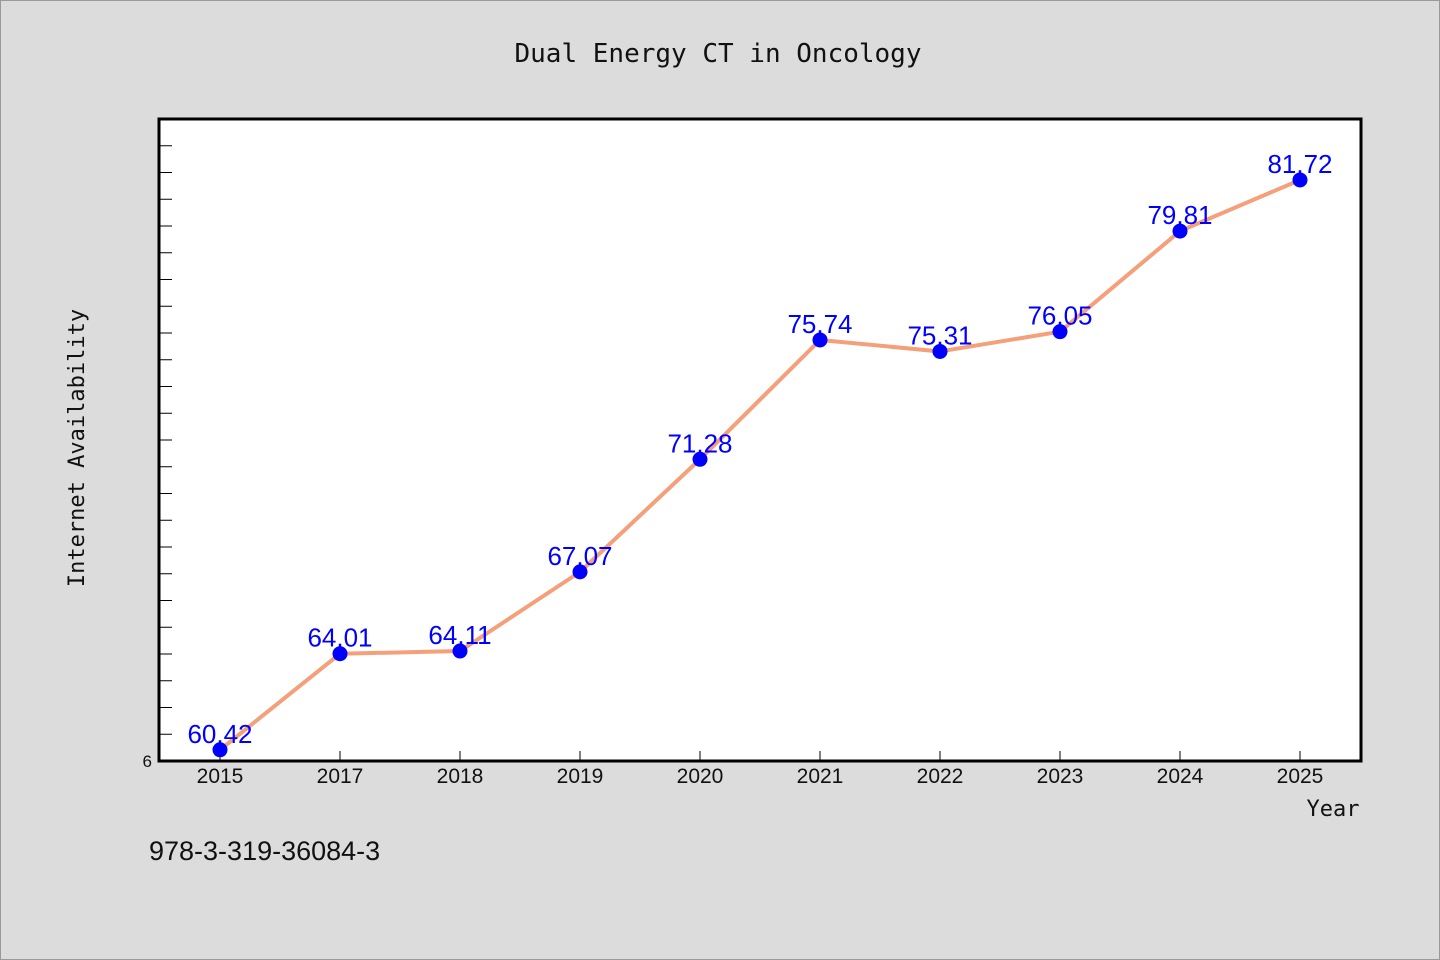 Image resolution: width=1440 pixels, height=960 pixels. What do you see at coordinates (157, 458) in the screenshot?
I see `y-axis-ticks: 6` at bounding box center [157, 458].